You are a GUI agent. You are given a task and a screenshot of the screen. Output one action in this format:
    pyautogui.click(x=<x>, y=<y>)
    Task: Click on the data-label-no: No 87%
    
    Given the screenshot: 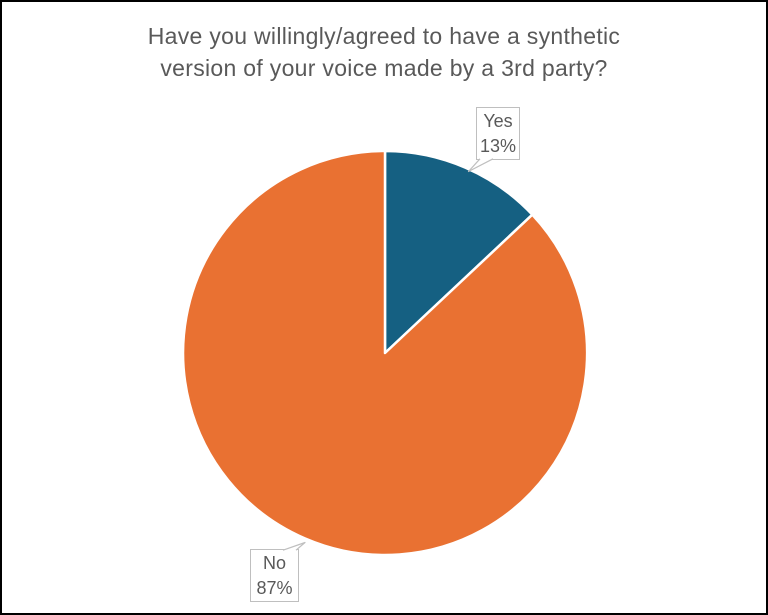 What is the action you would take?
    pyautogui.click(x=274, y=575)
    